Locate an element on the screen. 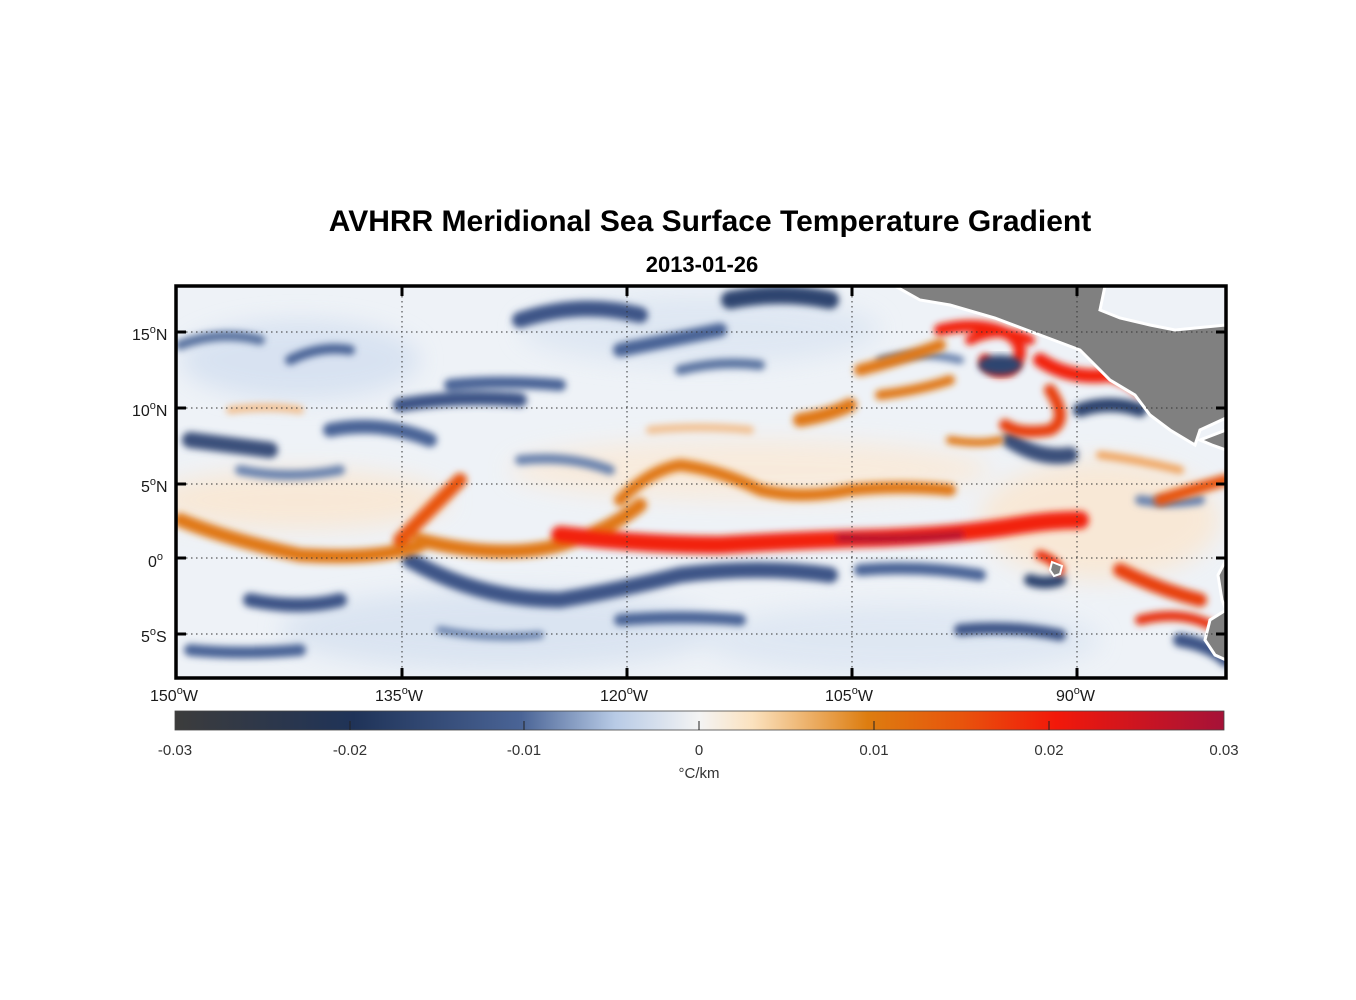  lon-label-105w: 105oW is located at coordinates (849, 695).